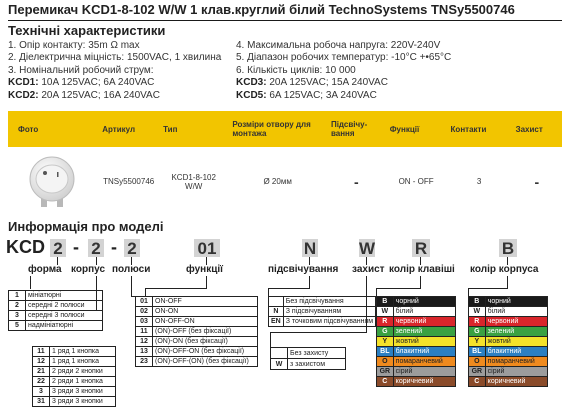  I want to click on col-mount-size: Розміри отвору для монтажа, so click(277, 129).